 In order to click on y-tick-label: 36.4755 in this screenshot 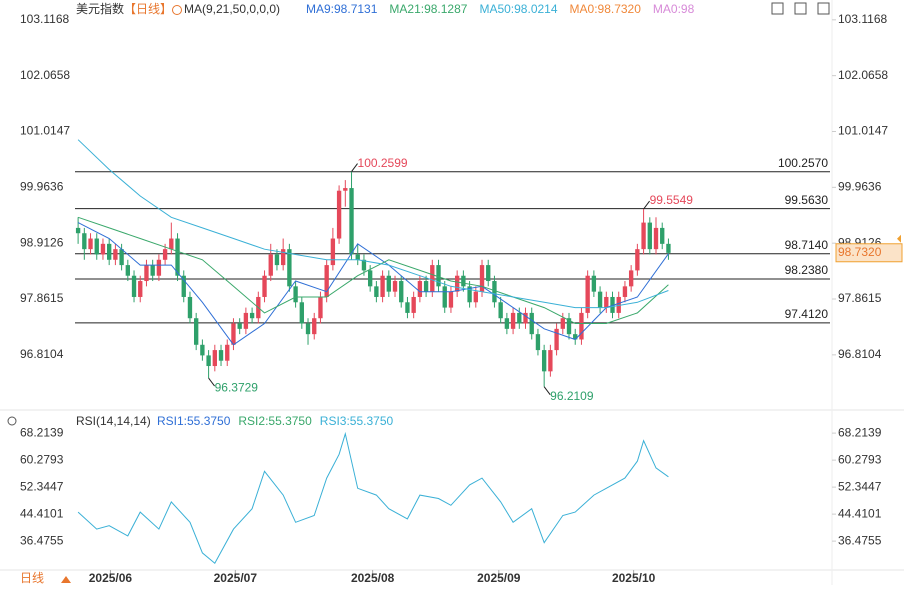, I will do `click(860, 540)`.